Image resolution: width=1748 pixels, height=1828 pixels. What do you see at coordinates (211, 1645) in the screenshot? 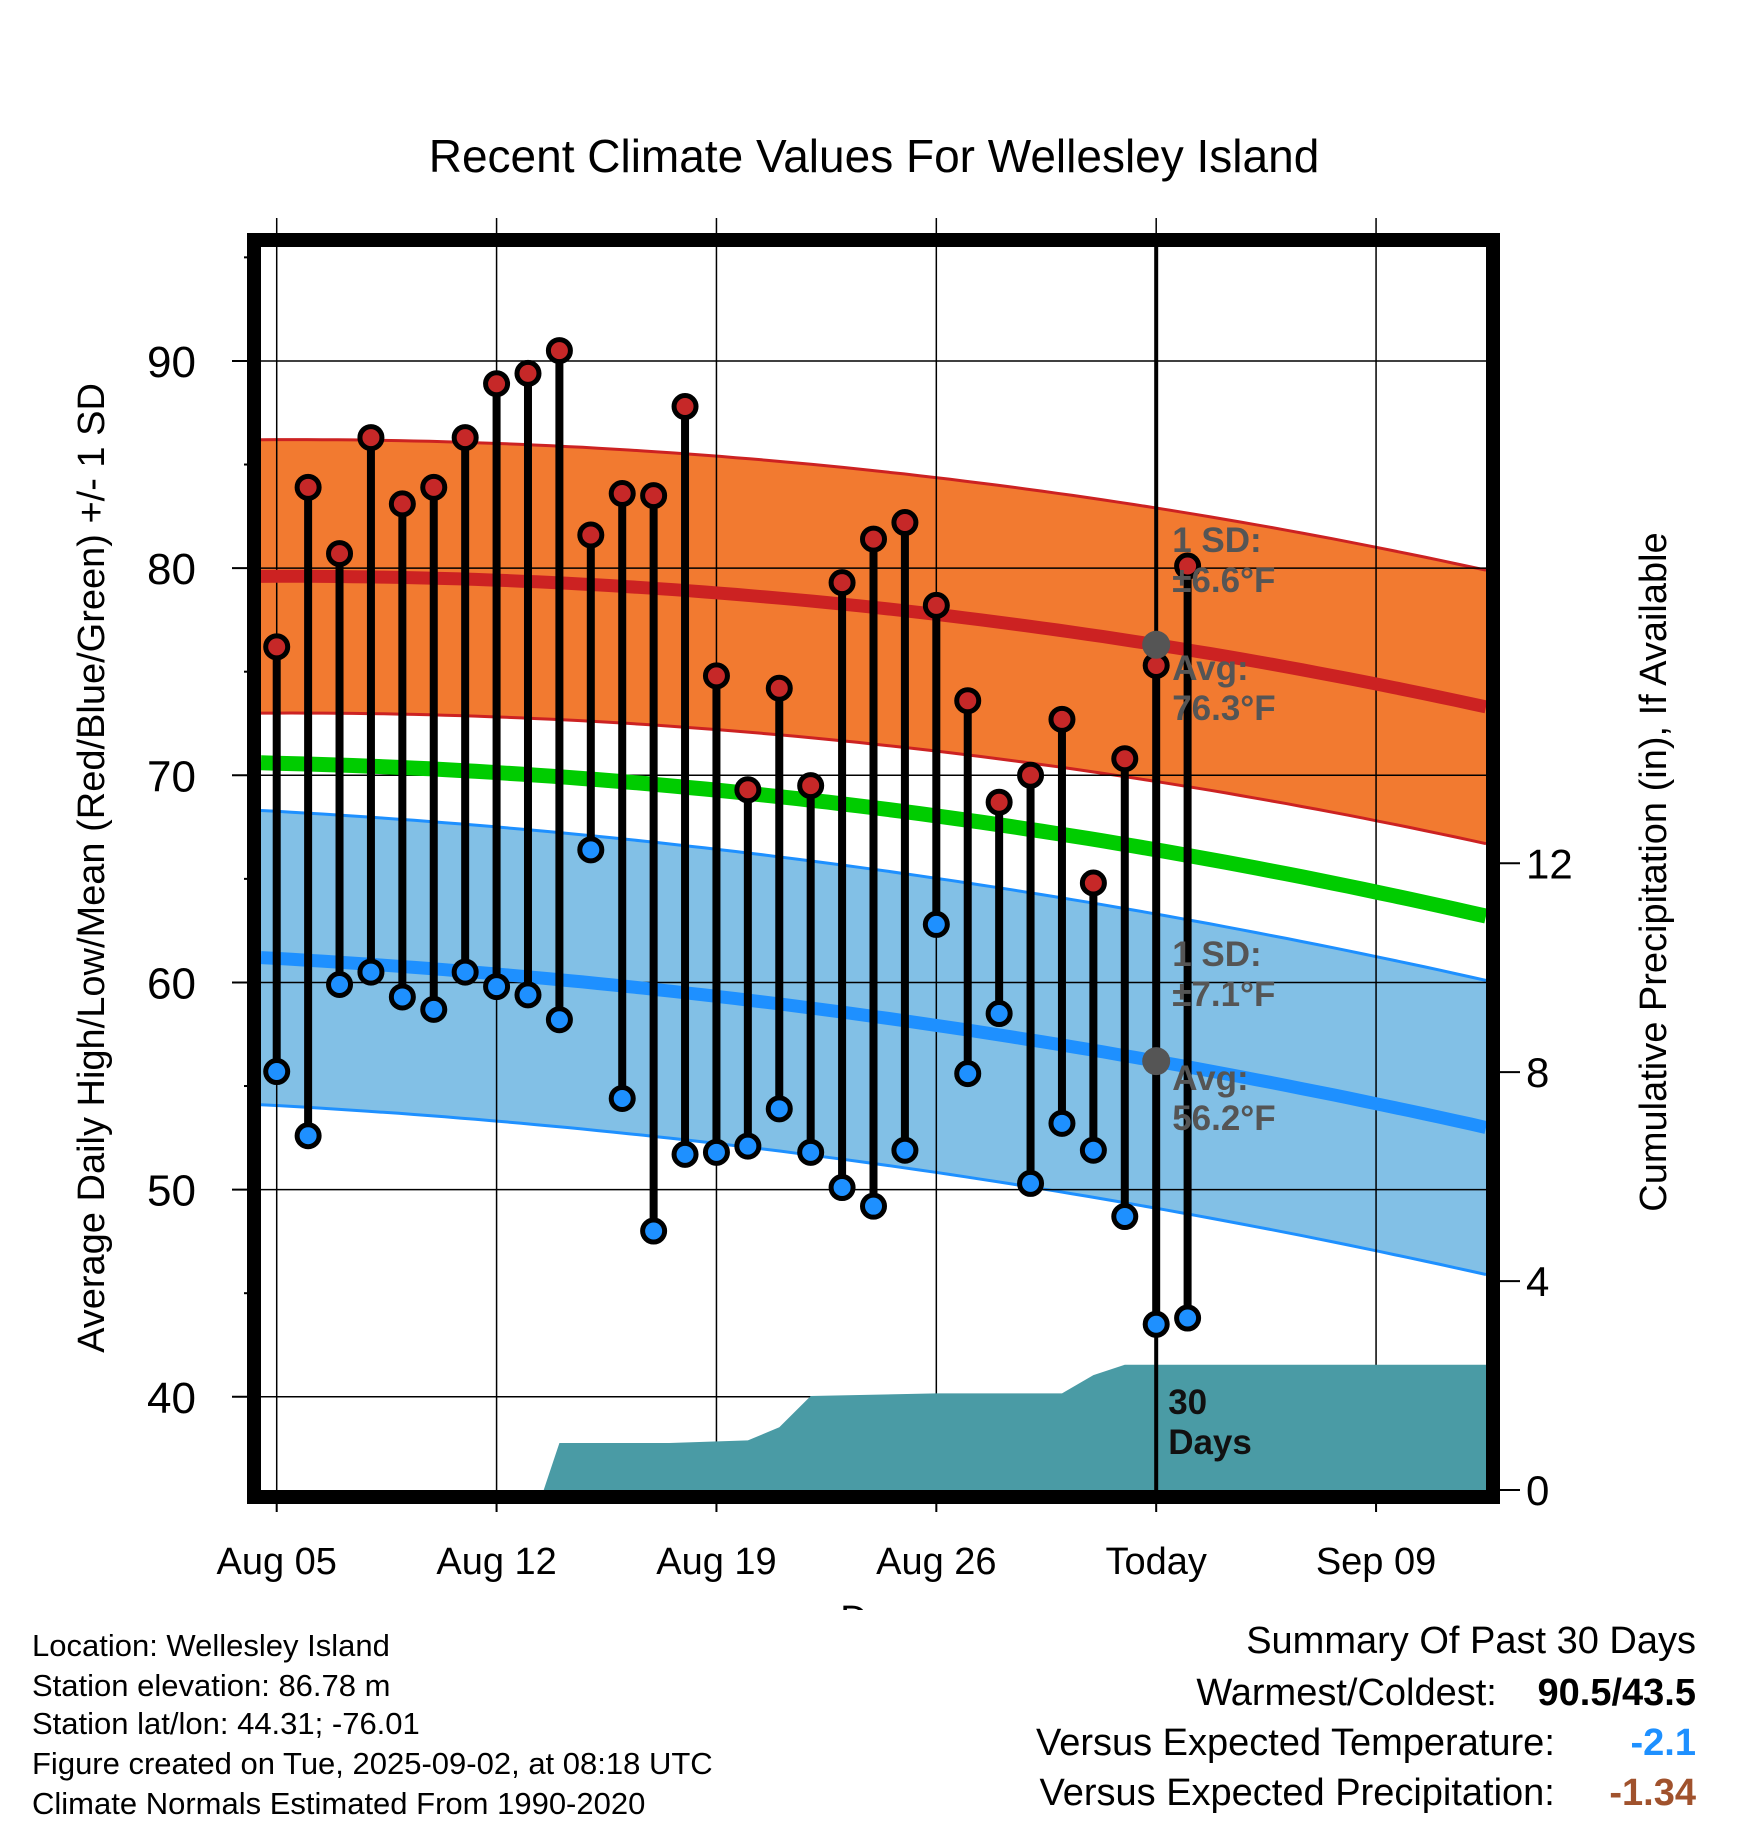
I see `location-text: Location: Wellesley Island` at bounding box center [211, 1645].